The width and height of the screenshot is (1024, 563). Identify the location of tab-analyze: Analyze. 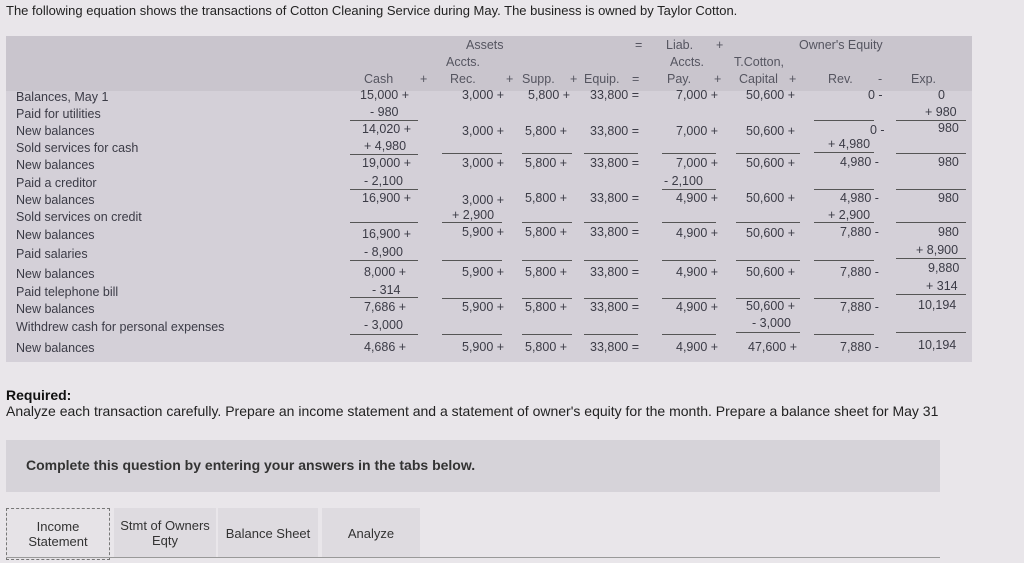
(371, 533).